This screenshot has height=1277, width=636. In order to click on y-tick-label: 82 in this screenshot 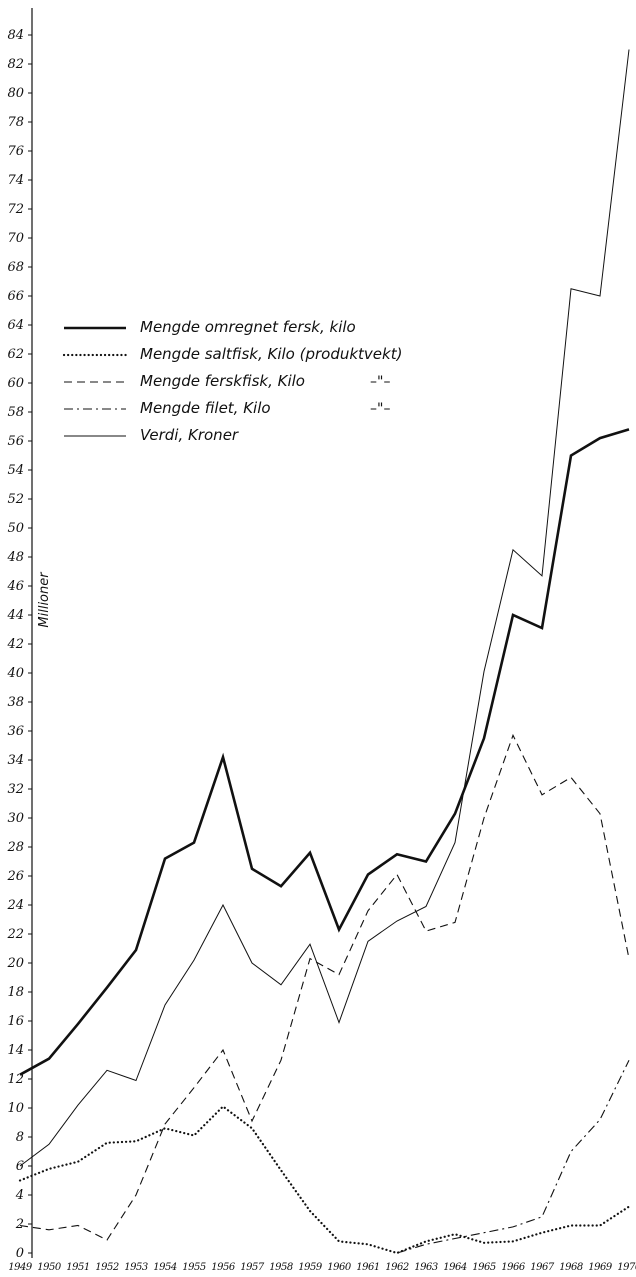, I will do `click(15, 64)`.